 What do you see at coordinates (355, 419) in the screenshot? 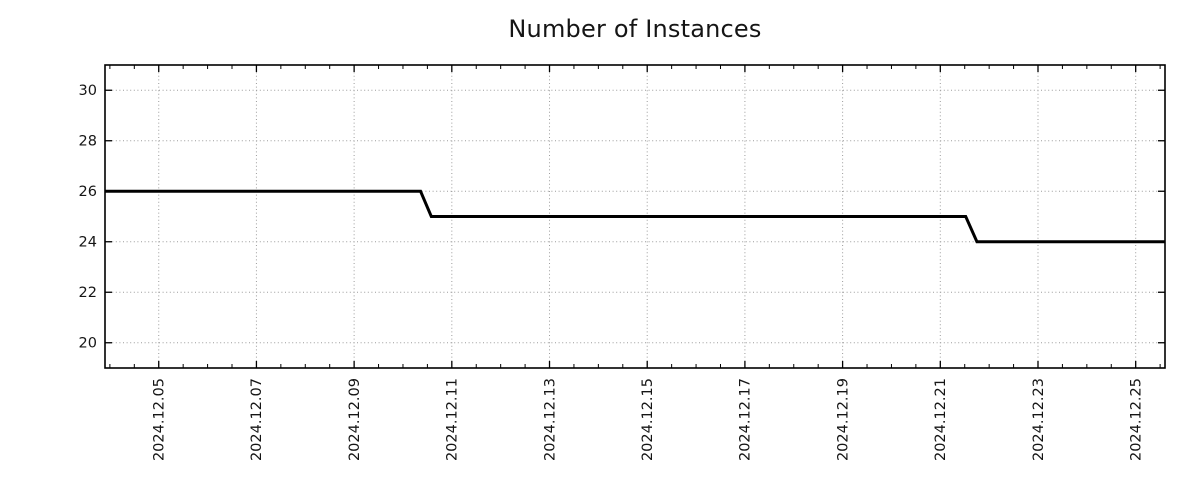
I see `x-tick-label: 2024.12.09` at bounding box center [355, 419].